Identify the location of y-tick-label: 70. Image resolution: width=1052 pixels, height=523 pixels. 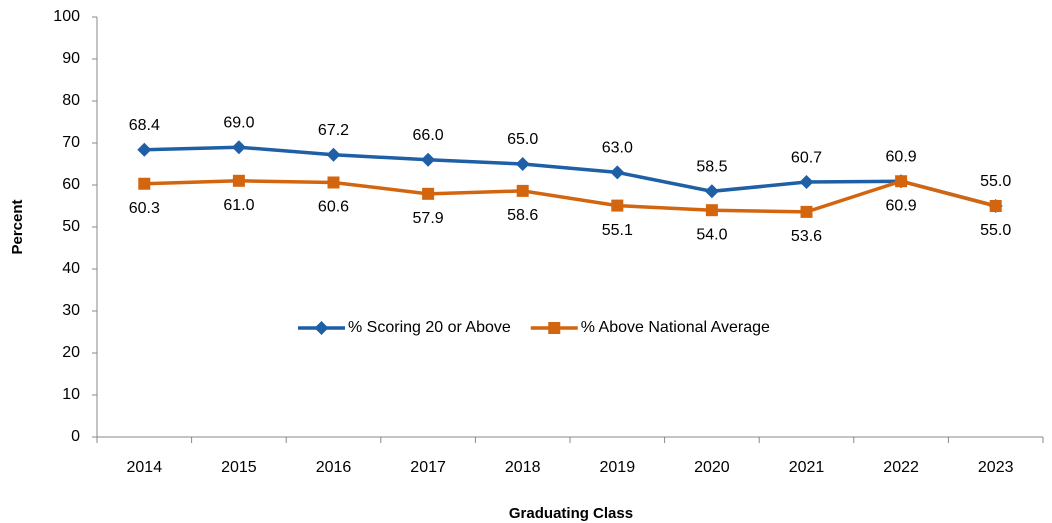
(71, 142).